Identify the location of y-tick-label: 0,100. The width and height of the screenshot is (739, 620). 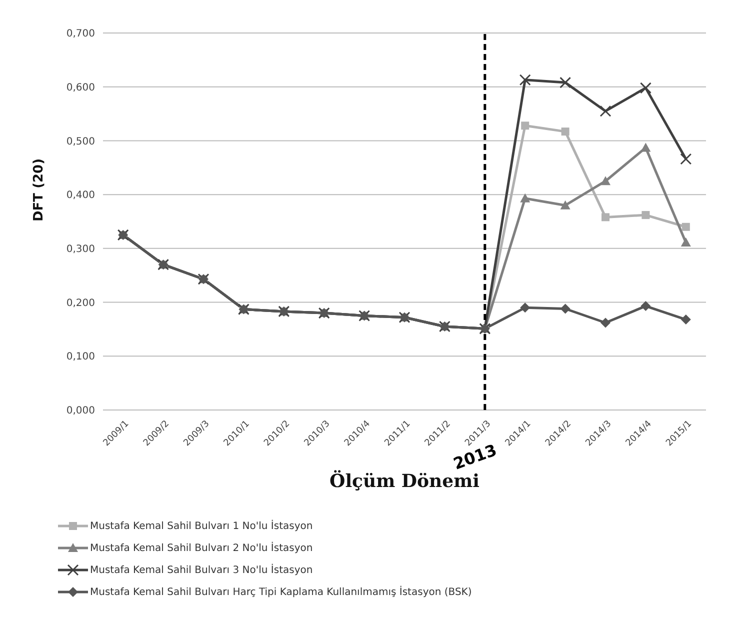
(80, 357).